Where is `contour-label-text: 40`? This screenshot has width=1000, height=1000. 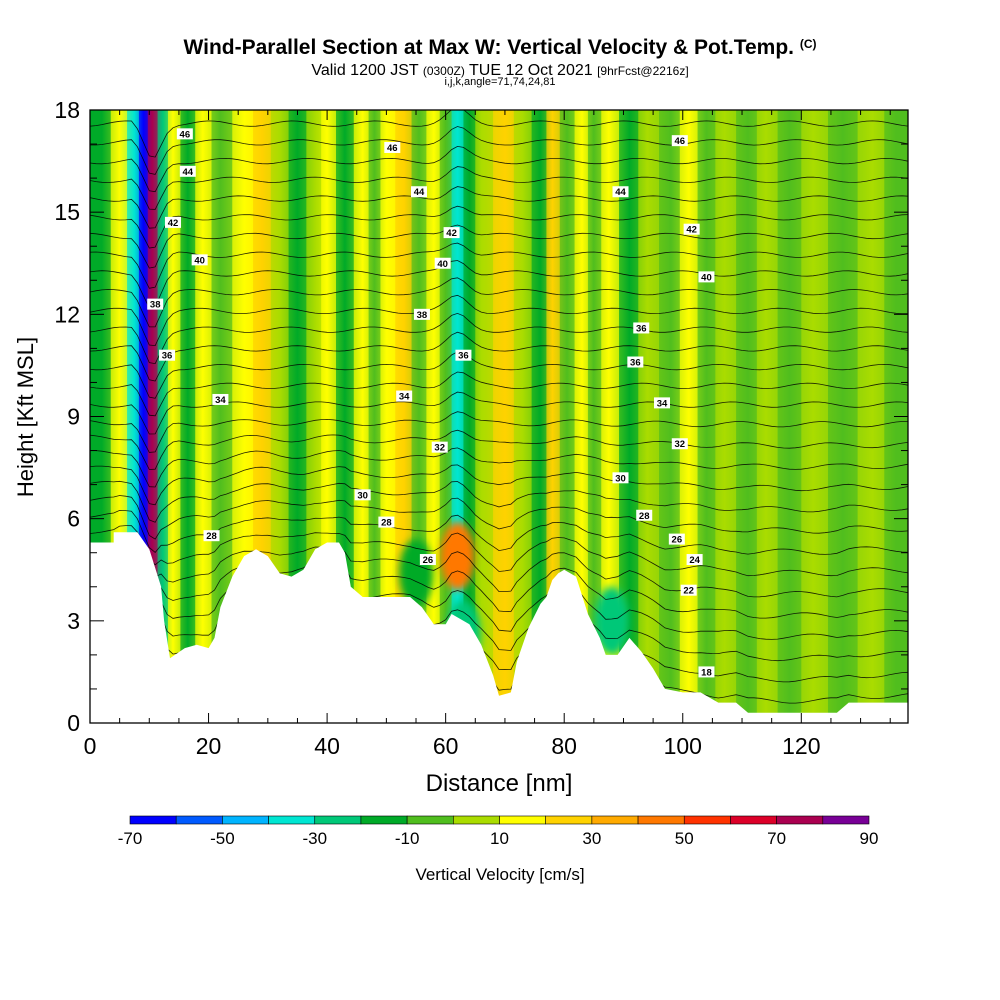
contour-label-text: 40 is located at coordinates (442, 264).